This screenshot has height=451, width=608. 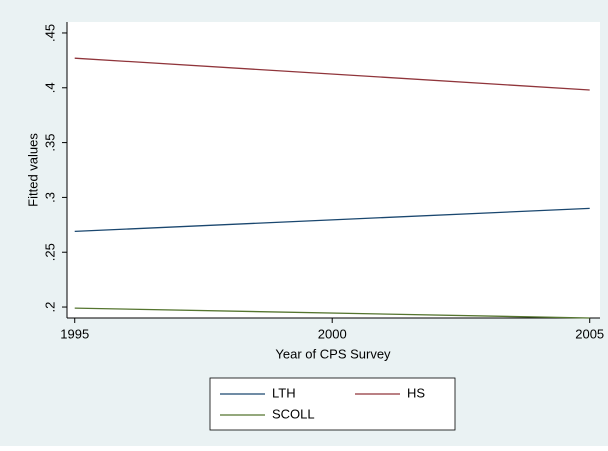 What do you see at coordinates (284, 392) in the screenshot?
I see `legend-label: LTH` at bounding box center [284, 392].